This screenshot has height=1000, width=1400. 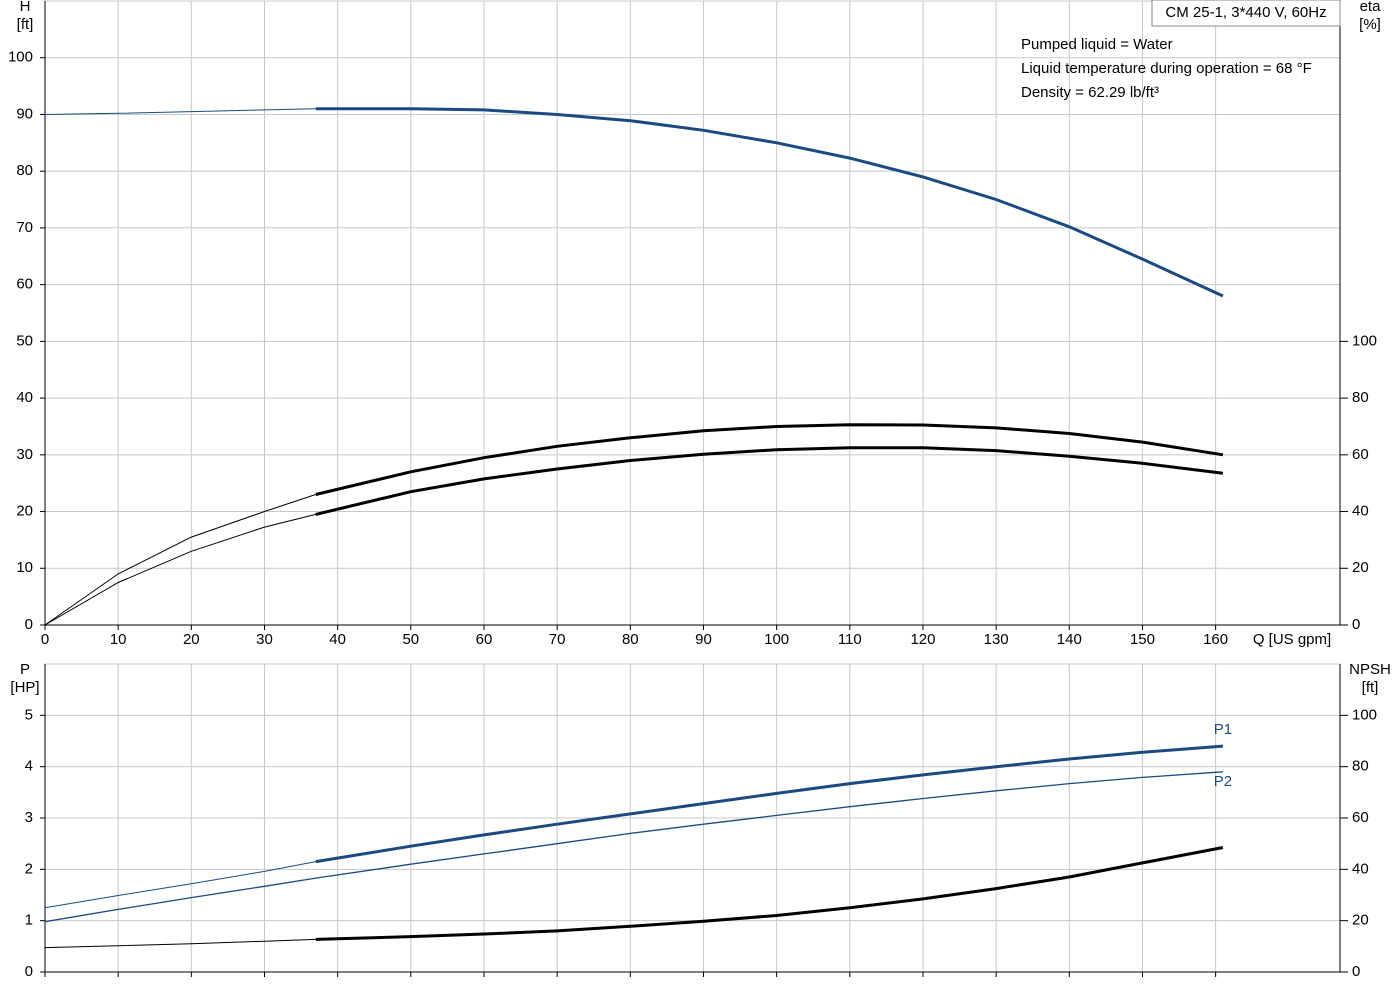 I want to click on y-tick-label: 20, so click(x=24, y=511).